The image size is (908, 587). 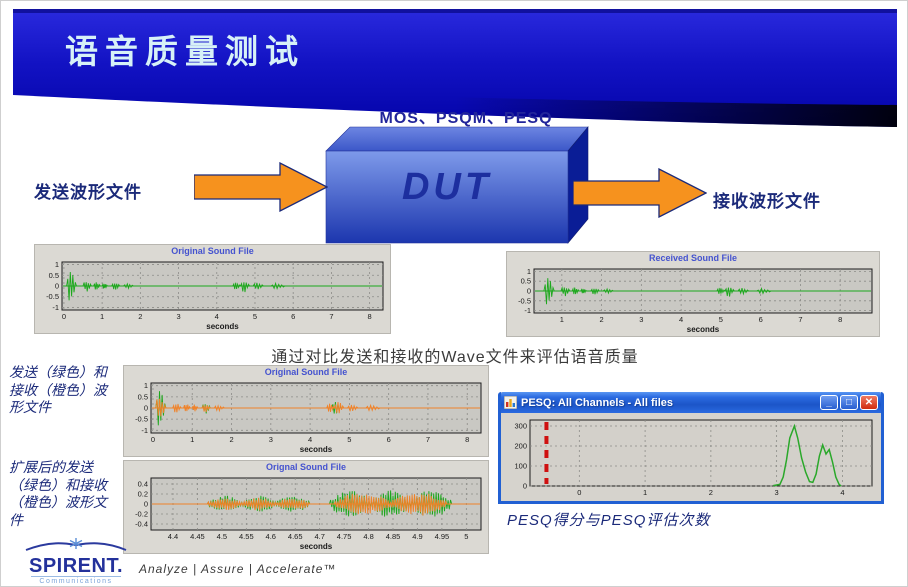 I want to click on pesq-score-chart: 0 1 2 3 4 0 100 200 300, so click(x=691, y=457).